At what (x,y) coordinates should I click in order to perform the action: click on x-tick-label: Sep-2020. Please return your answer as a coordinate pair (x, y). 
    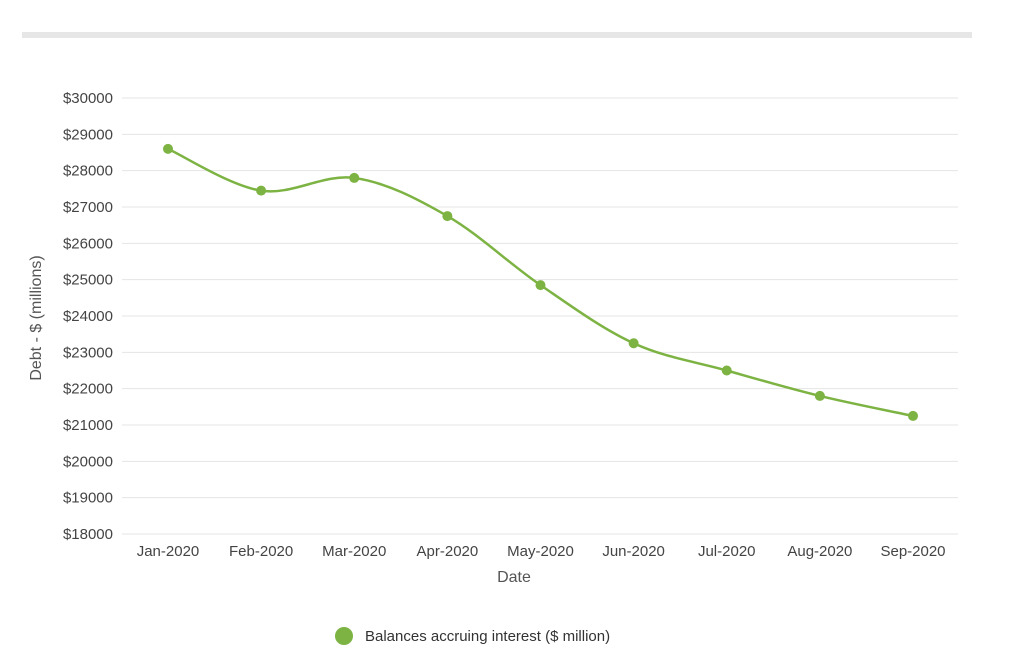
    Looking at the image, I should click on (912, 551).